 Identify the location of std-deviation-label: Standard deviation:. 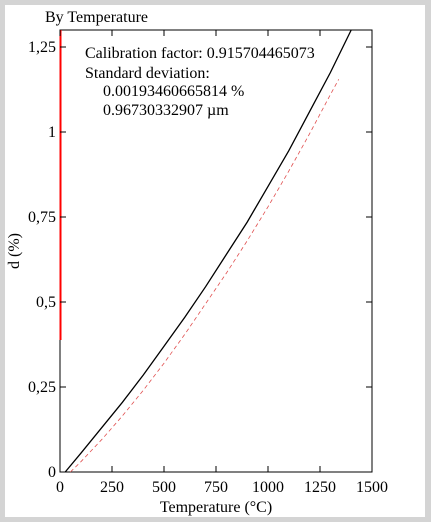
(147, 73).